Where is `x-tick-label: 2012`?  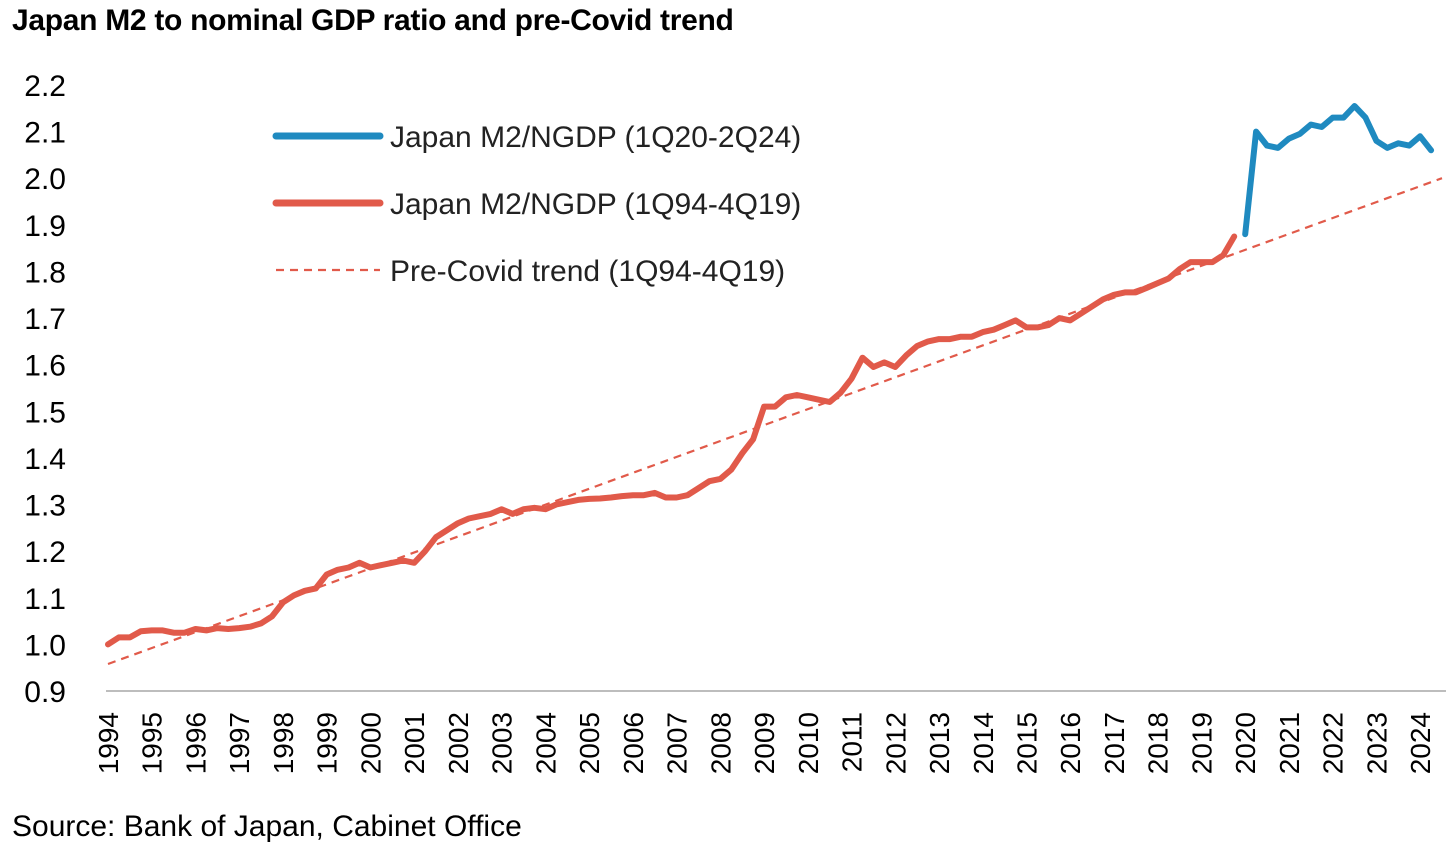 x-tick-label: 2012 is located at coordinates (895, 743).